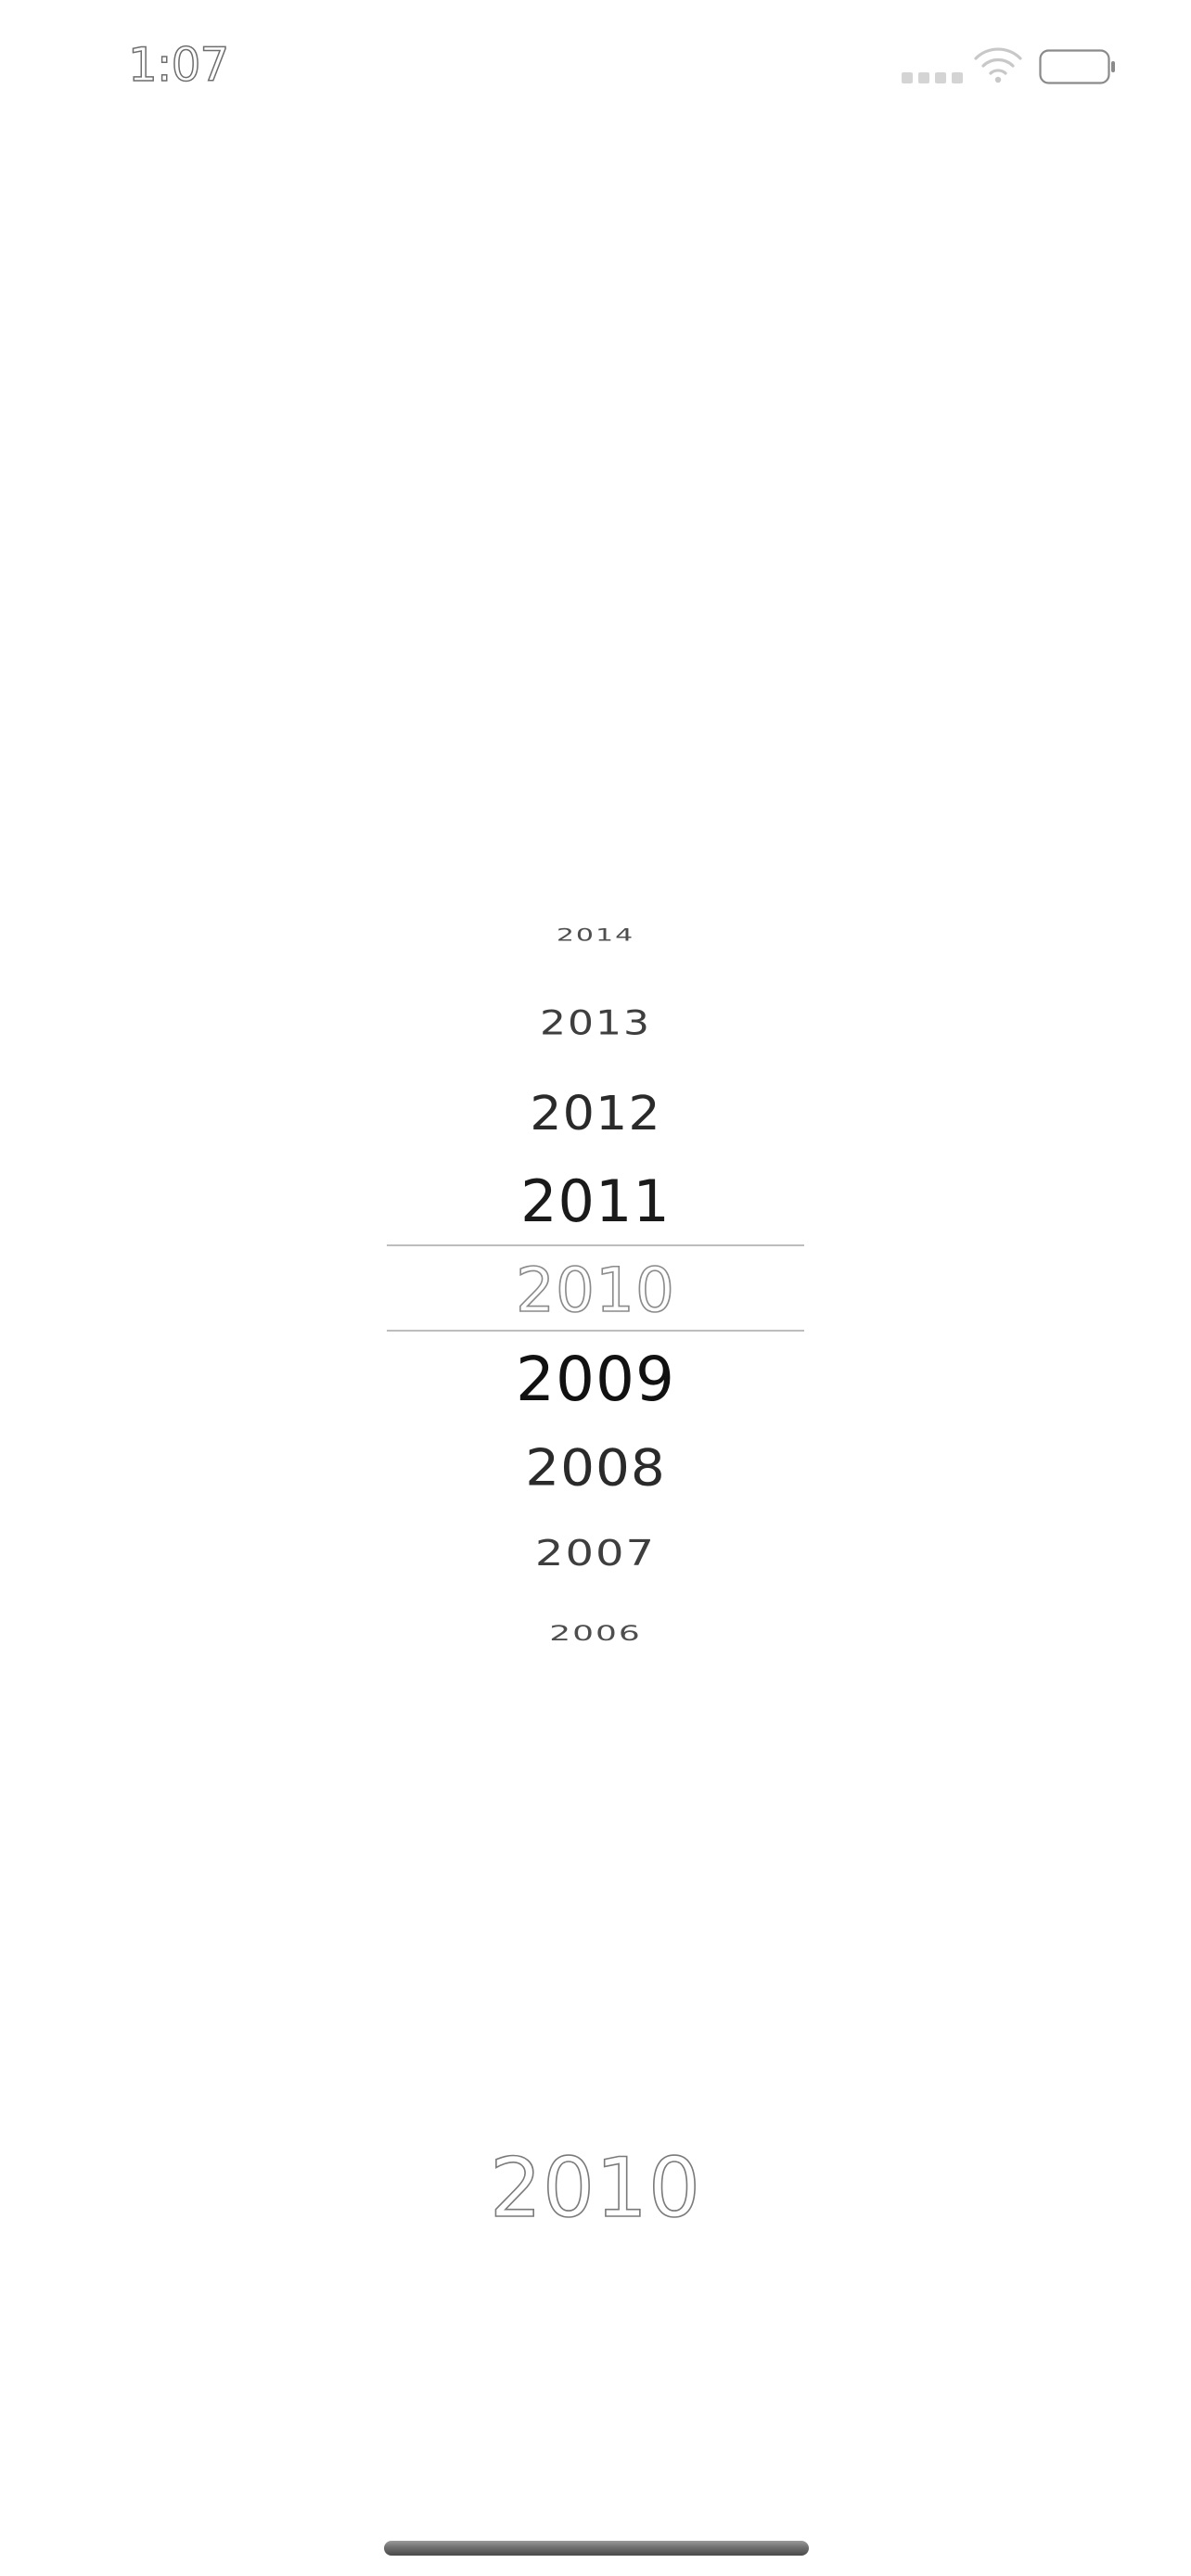 The height and width of the screenshot is (2576, 1191). Describe the element at coordinates (998, 65) in the screenshot. I see `wifi-icon` at that location.